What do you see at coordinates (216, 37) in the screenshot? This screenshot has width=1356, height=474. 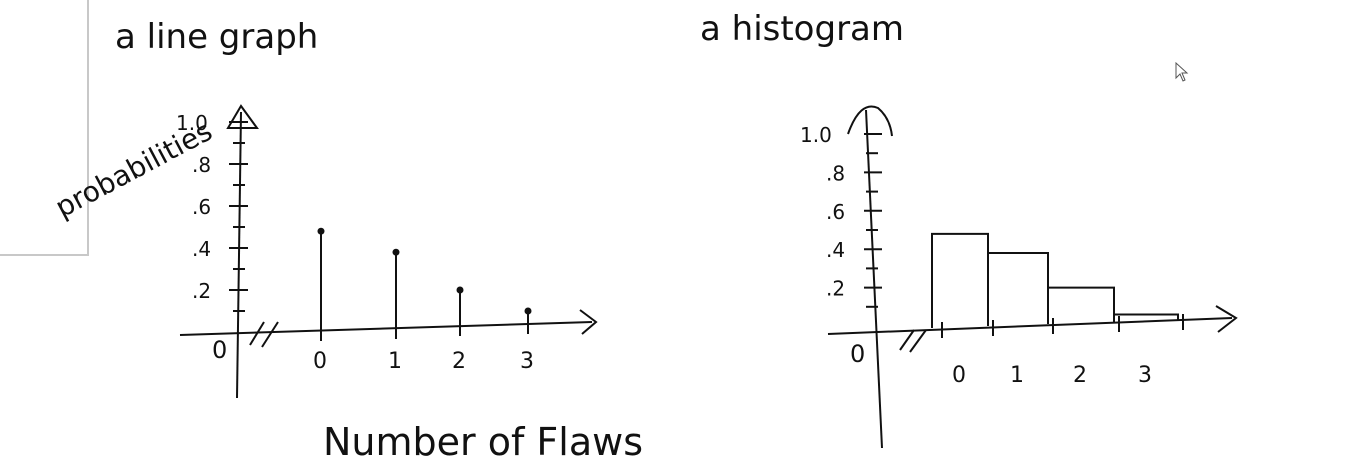 I see `line-graph-title: a line graph` at bounding box center [216, 37].